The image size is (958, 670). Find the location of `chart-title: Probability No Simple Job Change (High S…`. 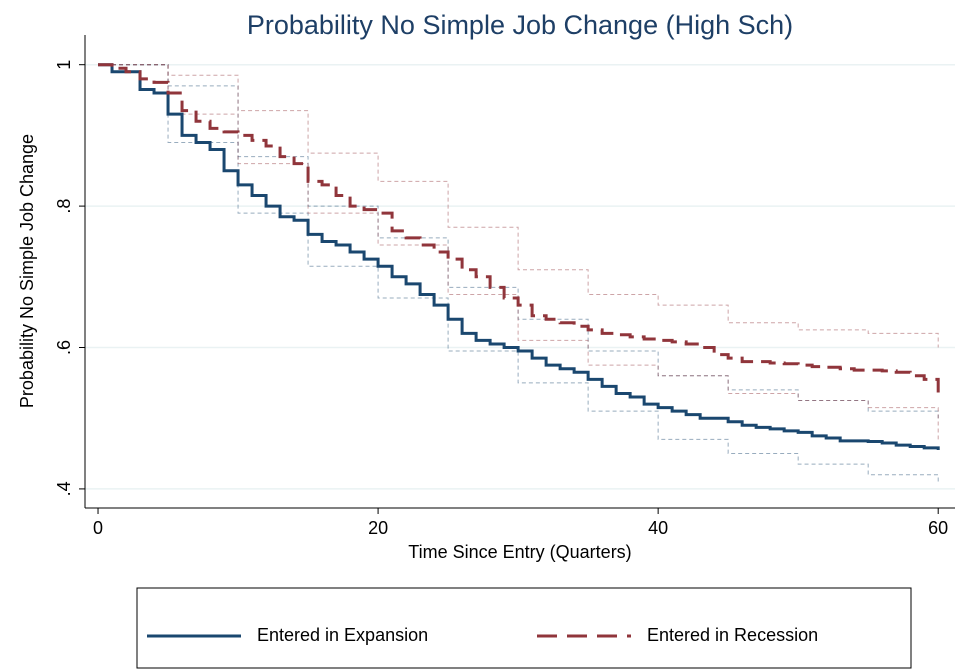

chart-title: Probability No Simple Job Change (High S… is located at coordinates (520, 25).